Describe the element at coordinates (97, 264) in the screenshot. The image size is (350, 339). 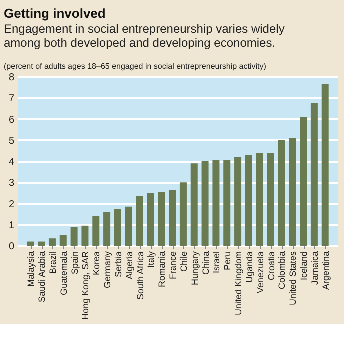
I see `x-tick-label: Korea` at that location.